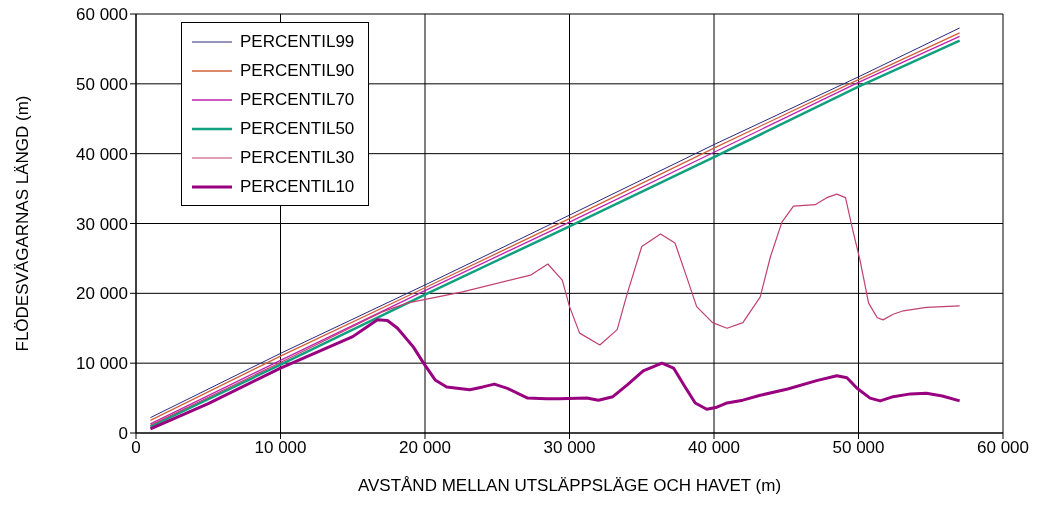  I want to click on y-tick-label: 50 000, so click(102, 84).